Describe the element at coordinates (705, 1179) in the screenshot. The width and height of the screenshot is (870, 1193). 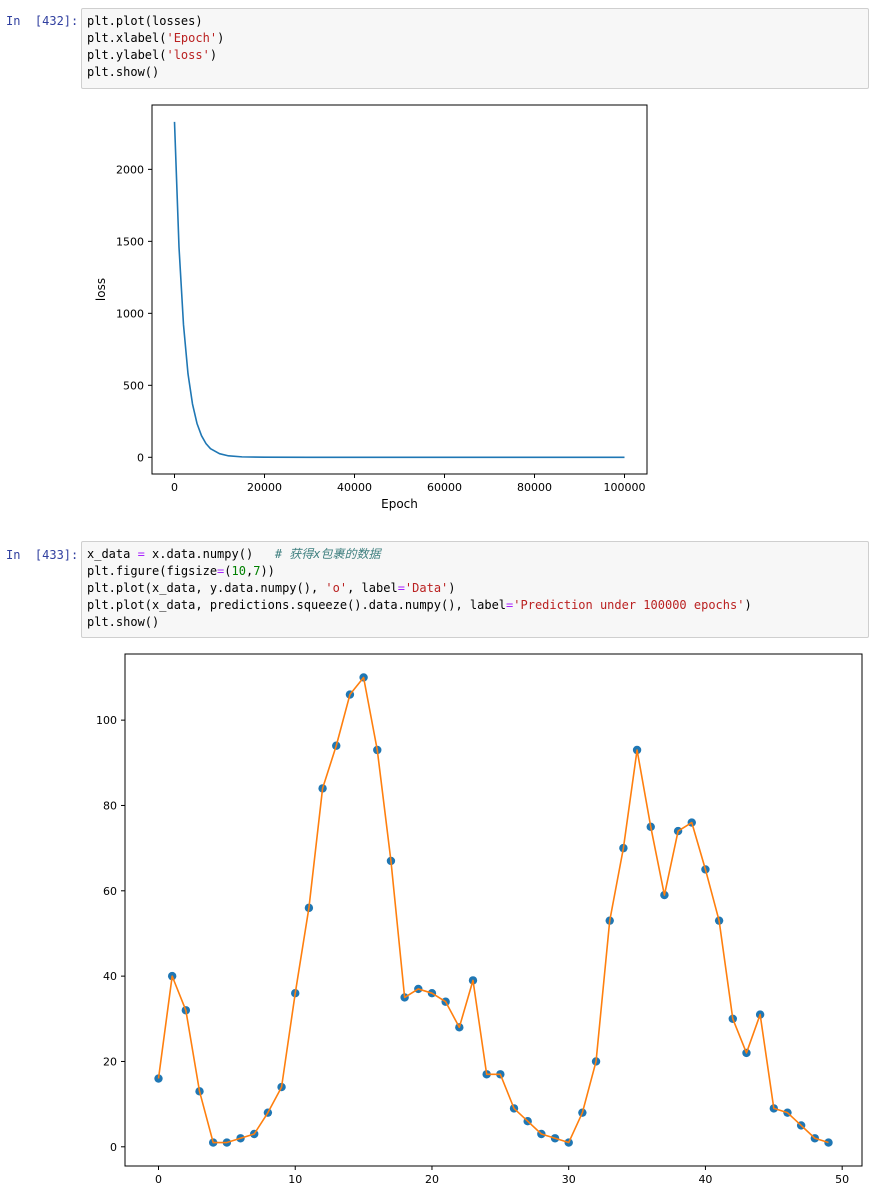
I see `x-tick-label: 40` at that location.